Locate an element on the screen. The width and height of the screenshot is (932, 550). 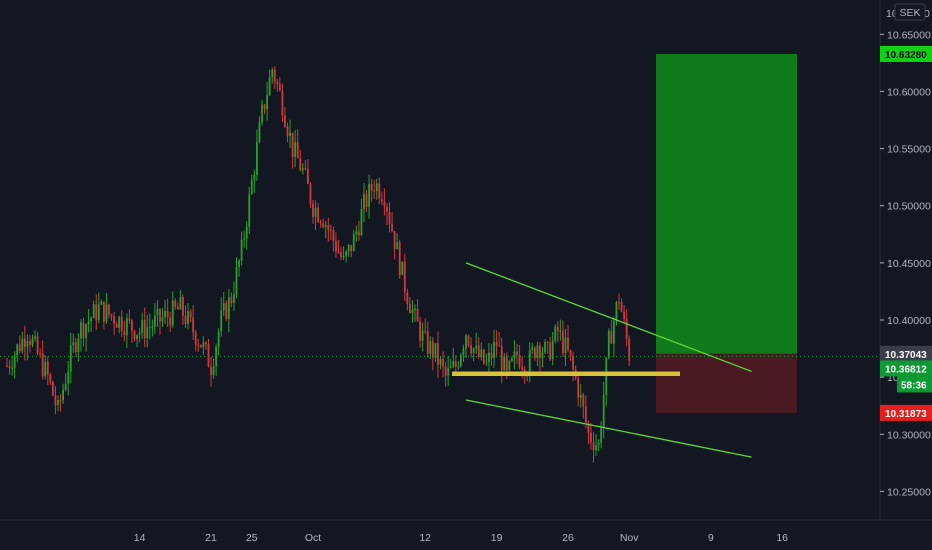
price-tick-label: 10.60000 is located at coordinates (909, 92).